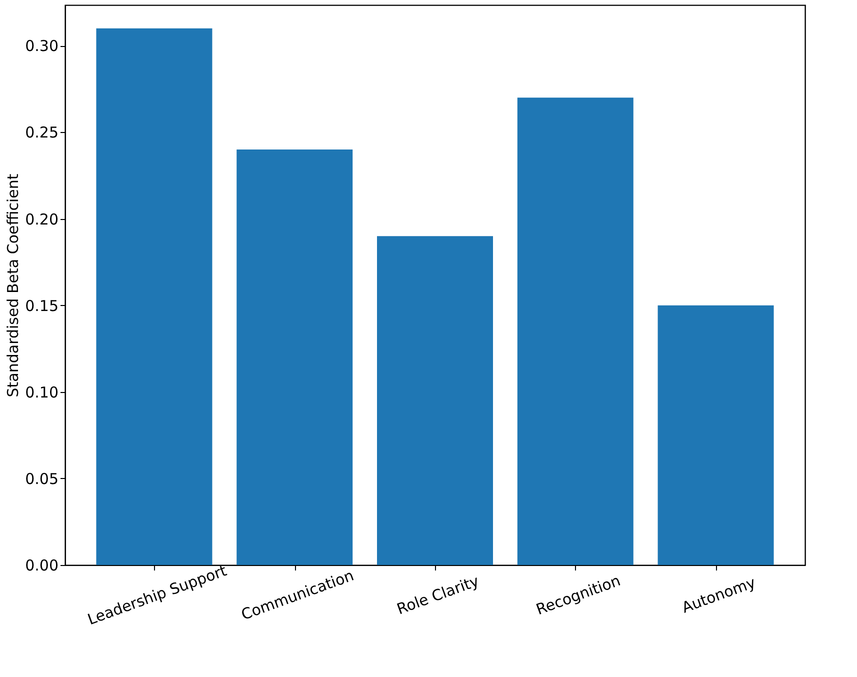 The height and width of the screenshot is (677, 857). Describe the element at coordinates (41, 219) in the screenshot. I see `y-tick-label: 0.20` at that location.